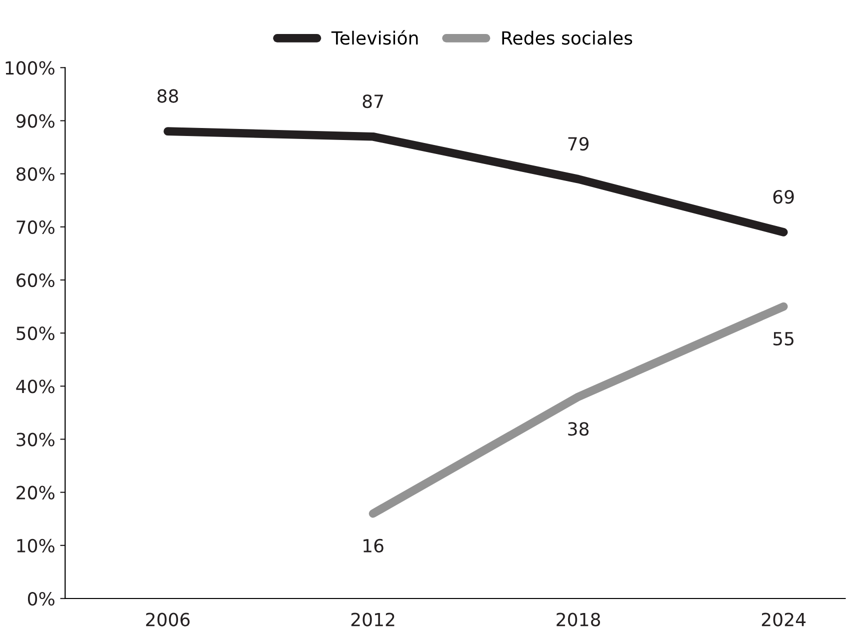  Describe the element at coordinates (578, 619) in the screenshot. I see `x-tick-label: 2018` at that location.